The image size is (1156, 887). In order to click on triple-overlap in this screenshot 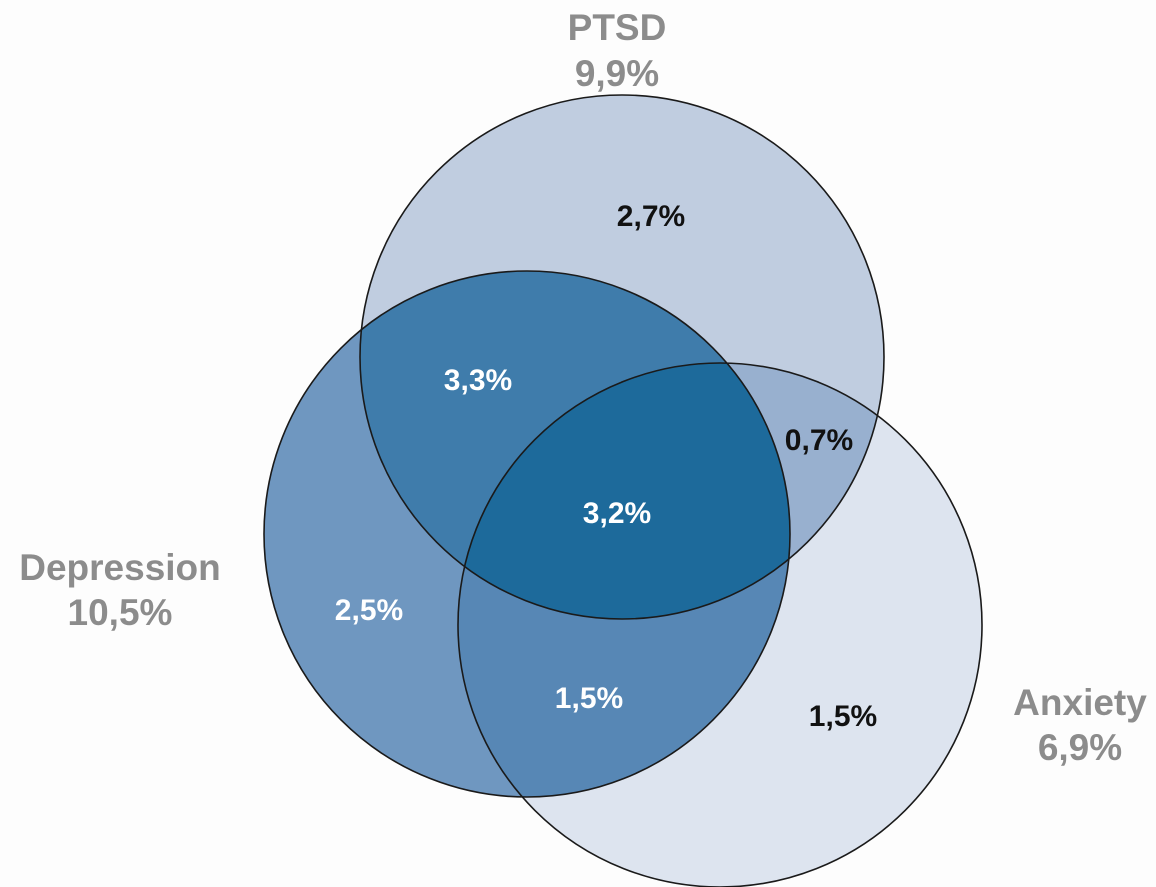, I will do `click(624, 491)`.